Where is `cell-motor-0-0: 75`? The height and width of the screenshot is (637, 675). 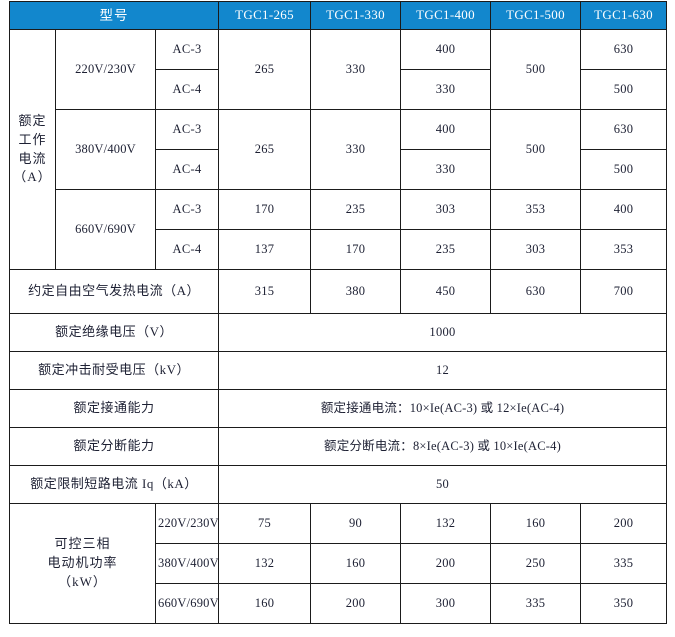
cell-motor-0-0: 75 is located at coordinates (265, 523).